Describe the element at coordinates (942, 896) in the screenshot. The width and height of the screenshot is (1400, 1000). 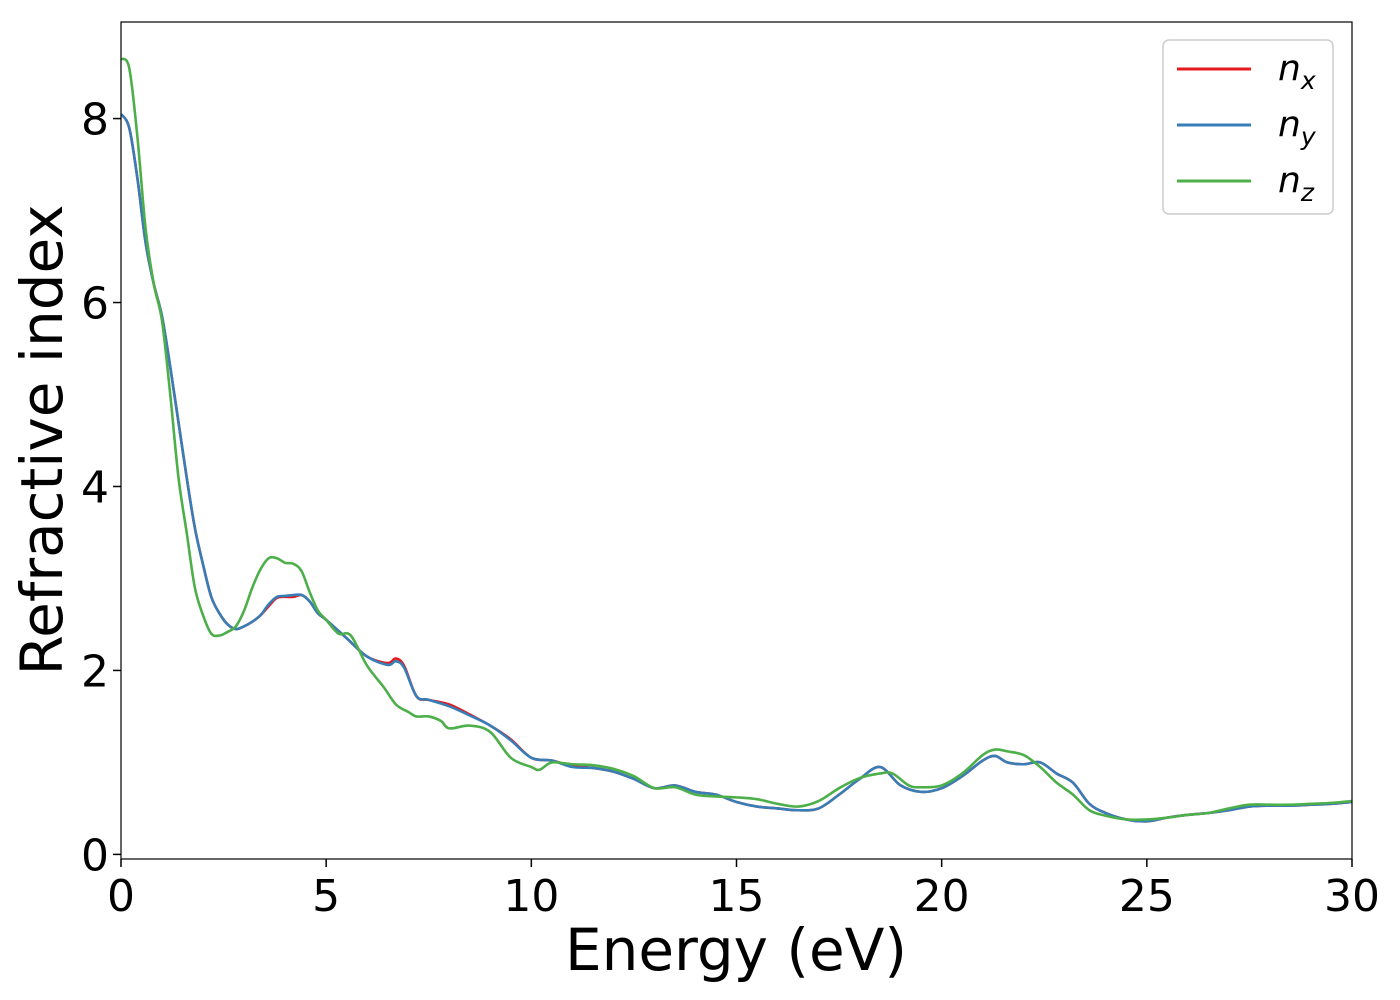
I see `x-tick-label: 20` at that location.